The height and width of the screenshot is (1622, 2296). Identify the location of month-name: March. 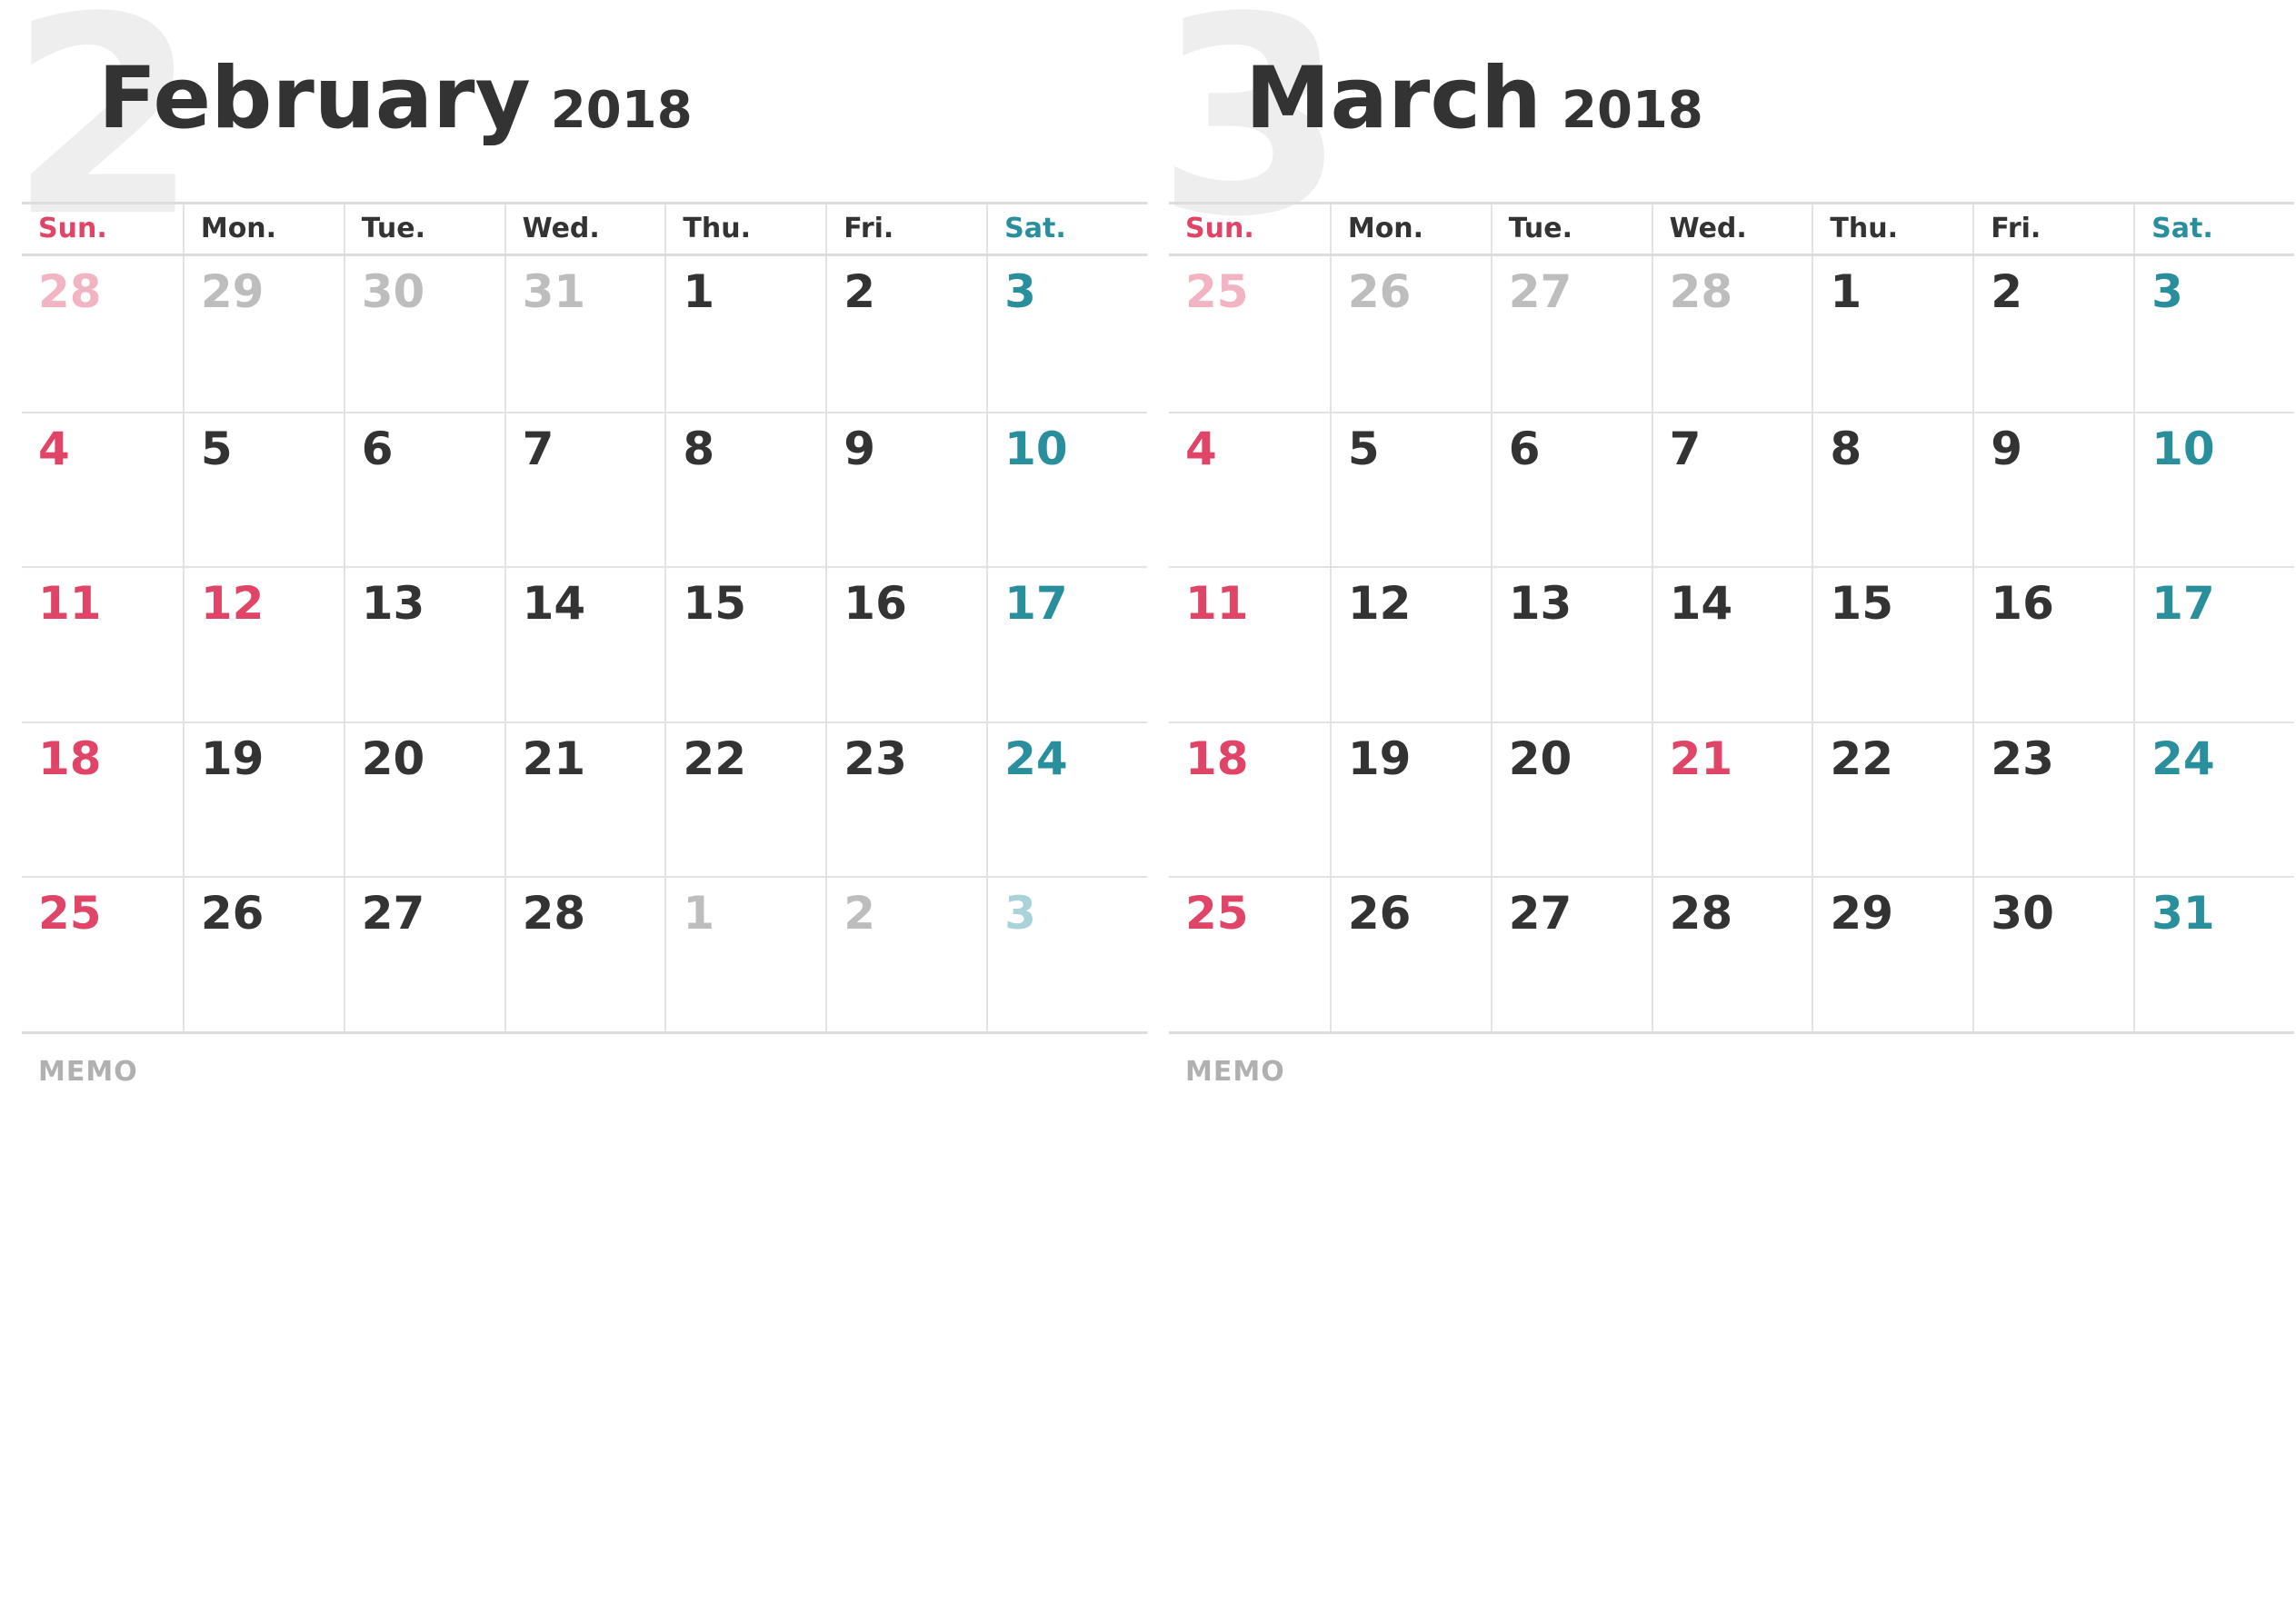
(1393, 98).